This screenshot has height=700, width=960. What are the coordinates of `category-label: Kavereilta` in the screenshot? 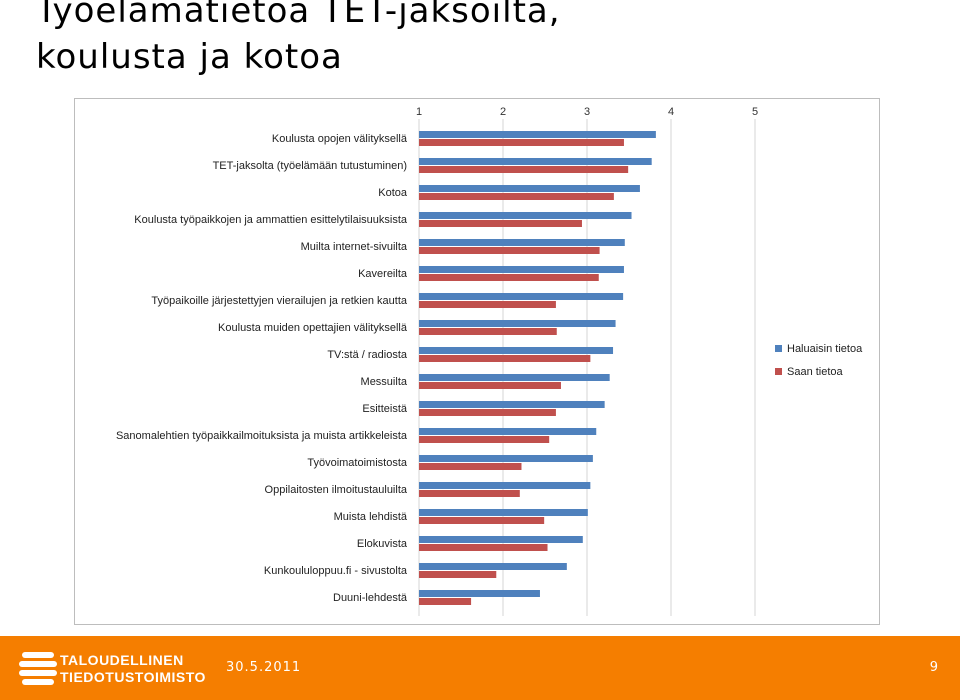 It's located at (383, 274).